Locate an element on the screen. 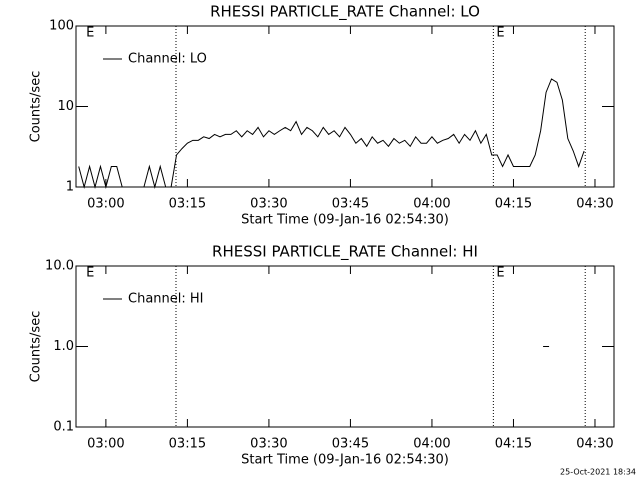 This screenshot has height=480, width=640. footer: 25-Oct-2021 18:34 is located at coordinates (598, 472).